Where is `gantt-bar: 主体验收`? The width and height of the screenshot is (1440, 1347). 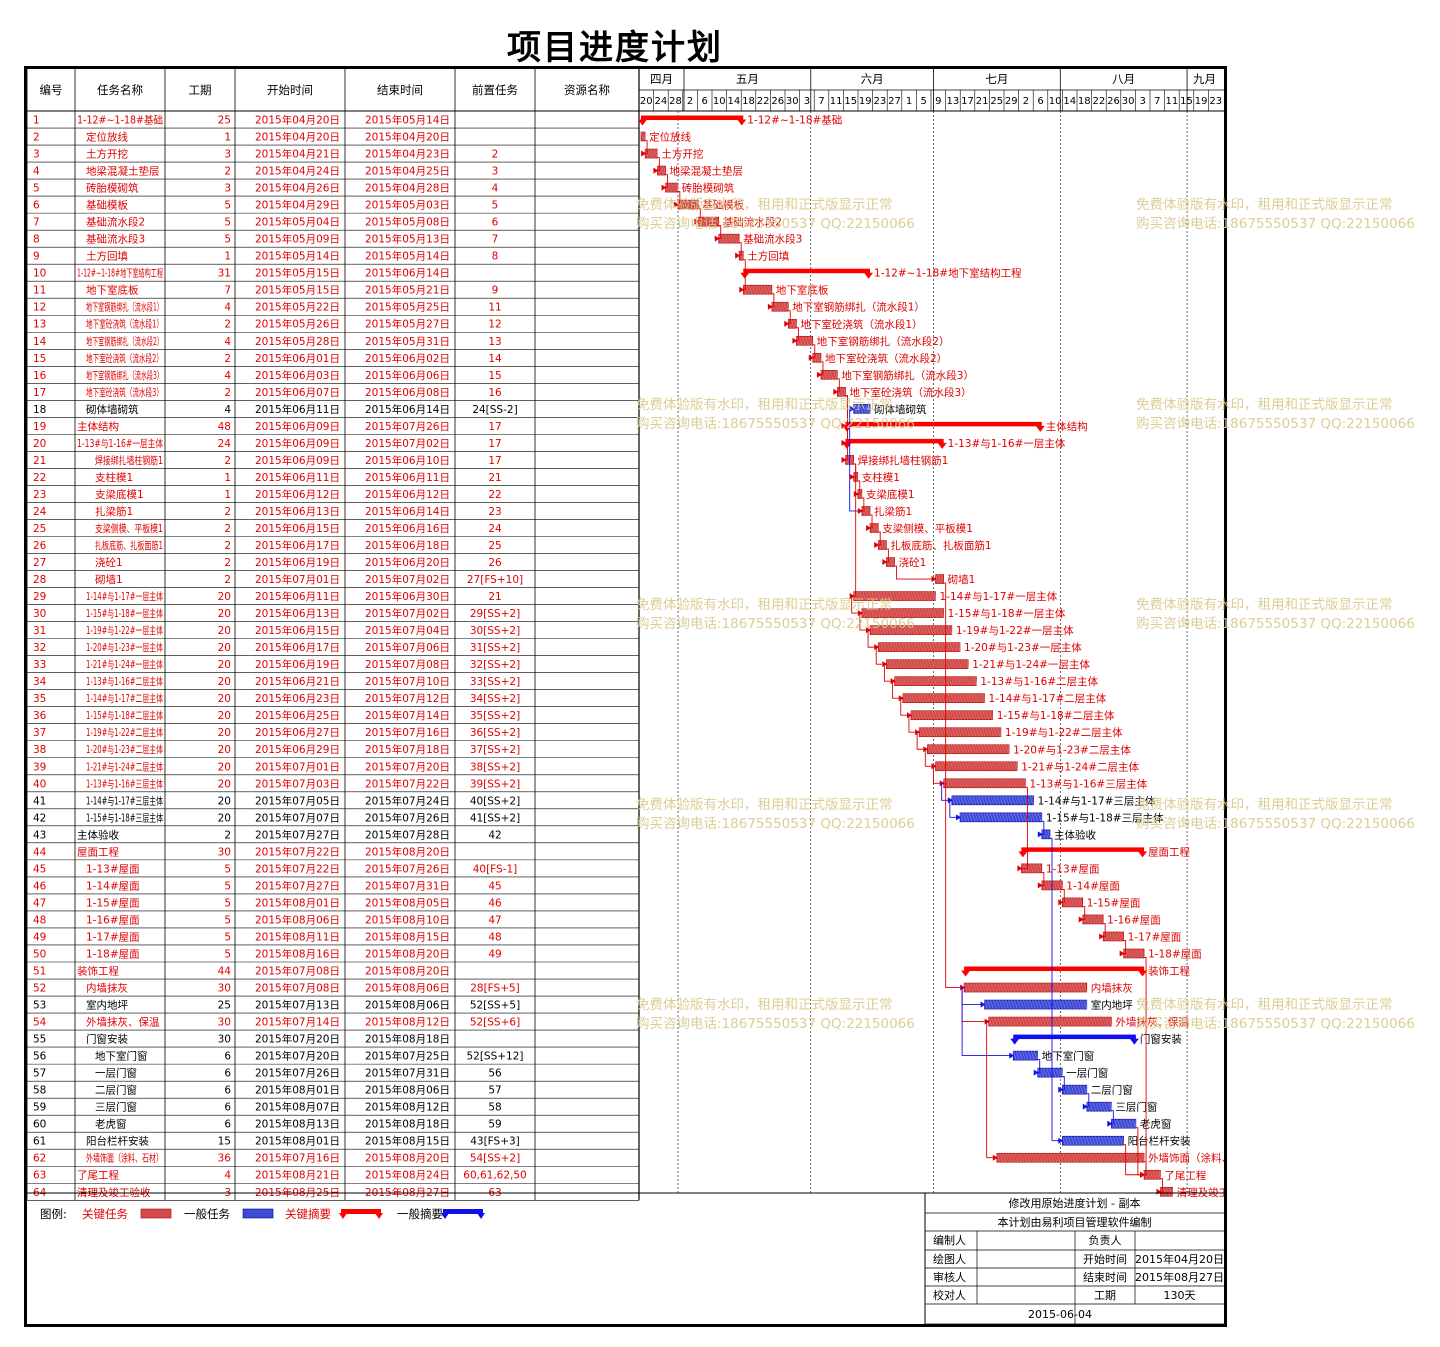
gantt-bar: 主体验收 is located at coordinates (1069, 834).